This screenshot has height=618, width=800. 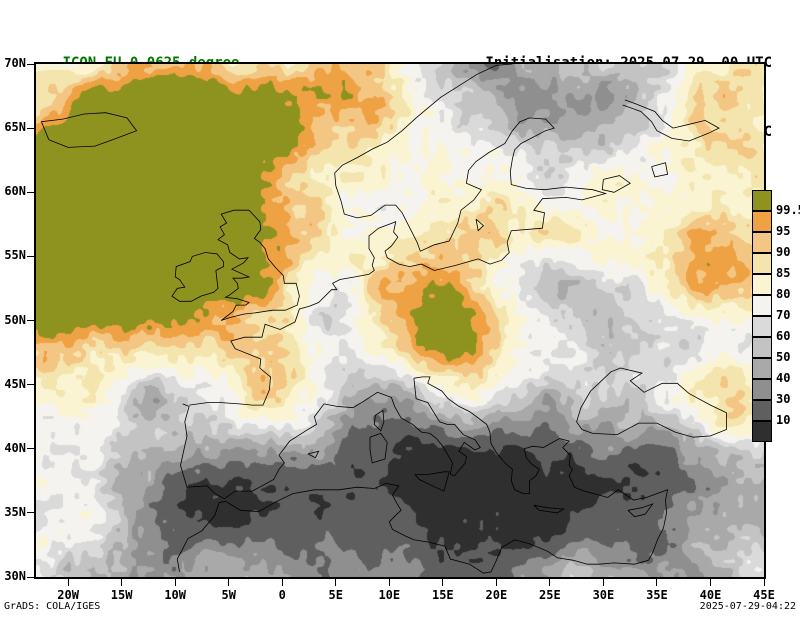 What do you see at coordinates (788, 210) in the screenshot?
I see `legend-value-label: 99.5` at bounding box center [788, 210].